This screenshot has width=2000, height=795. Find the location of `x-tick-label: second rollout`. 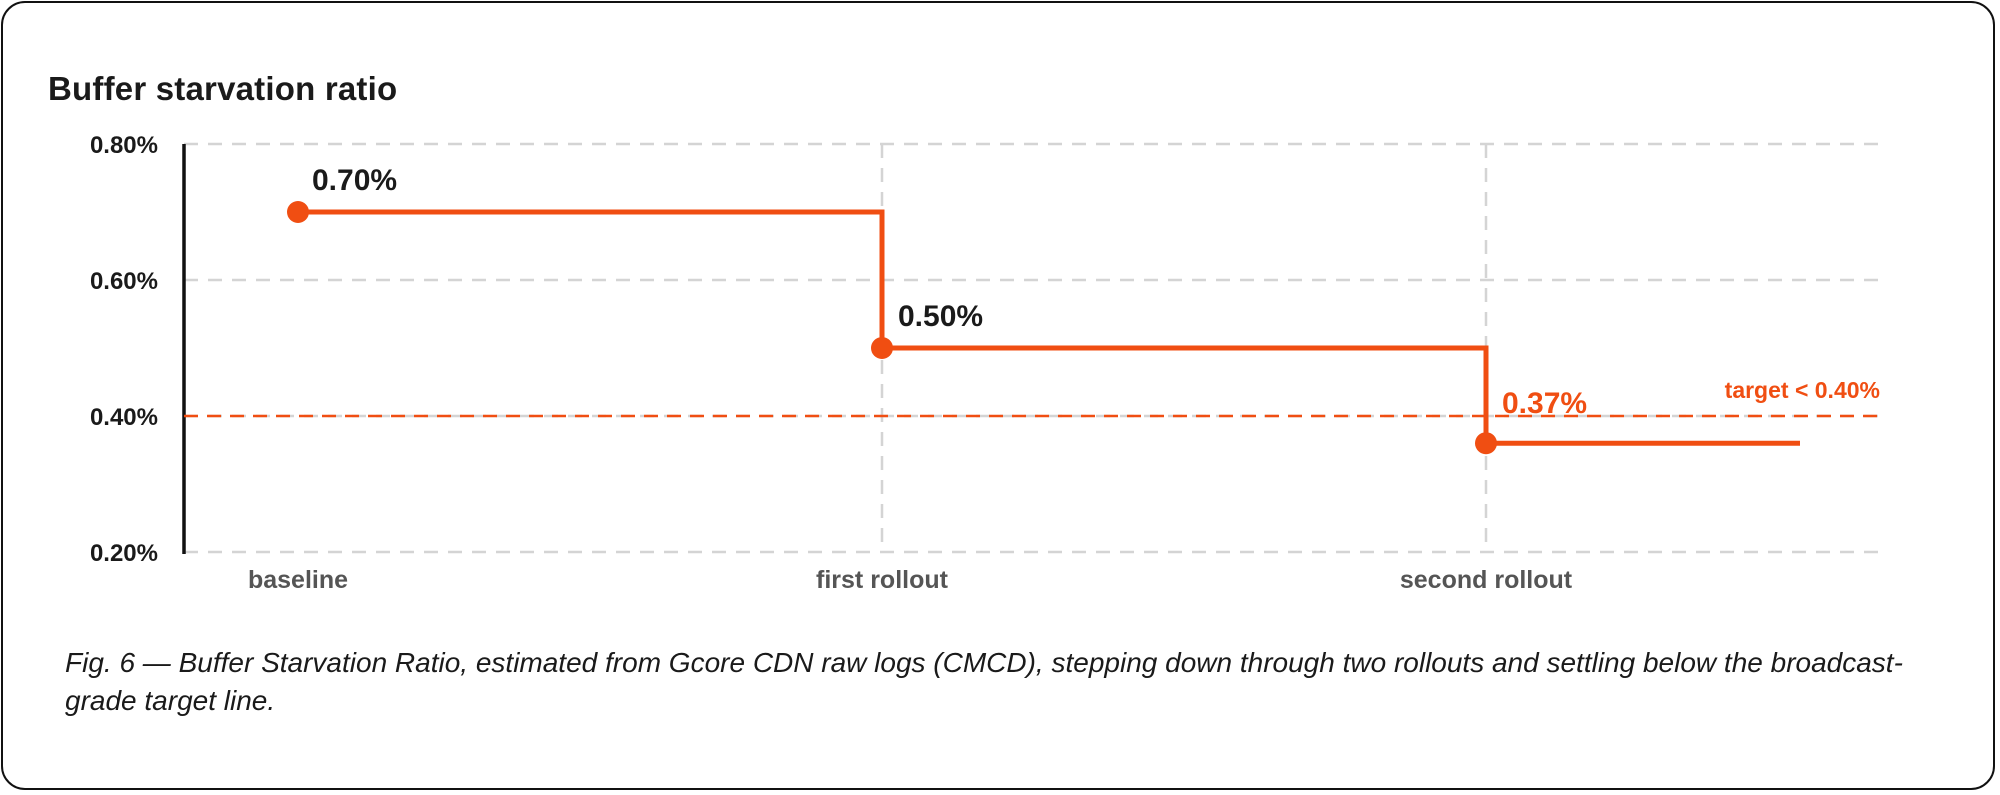

x-tick-label: second rollout is located at coordinates (1486, 580).